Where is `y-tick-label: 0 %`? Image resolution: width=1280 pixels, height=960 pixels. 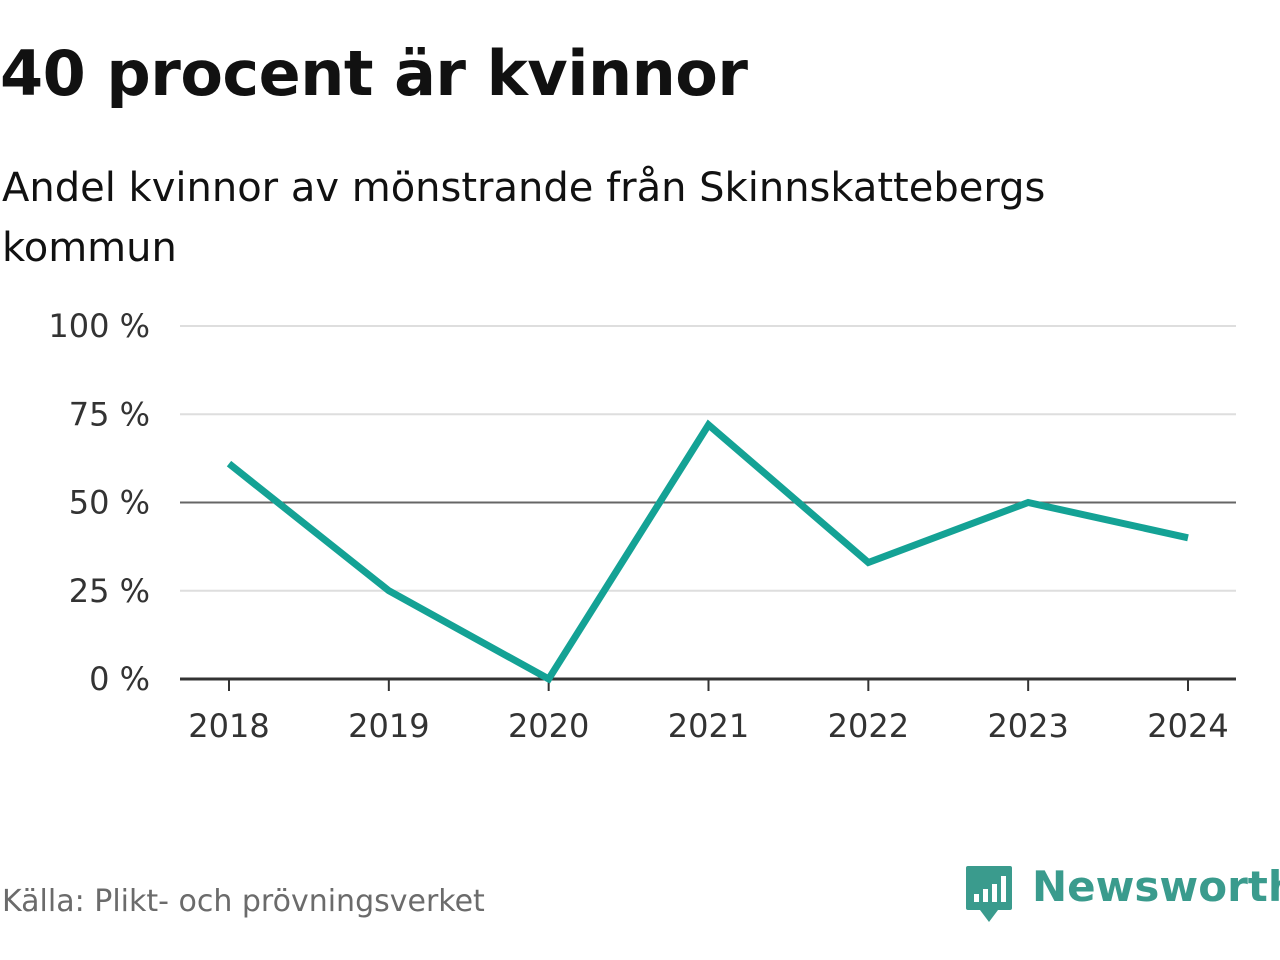 y-tick-label: 0 % is located at coordinates (119, 679).